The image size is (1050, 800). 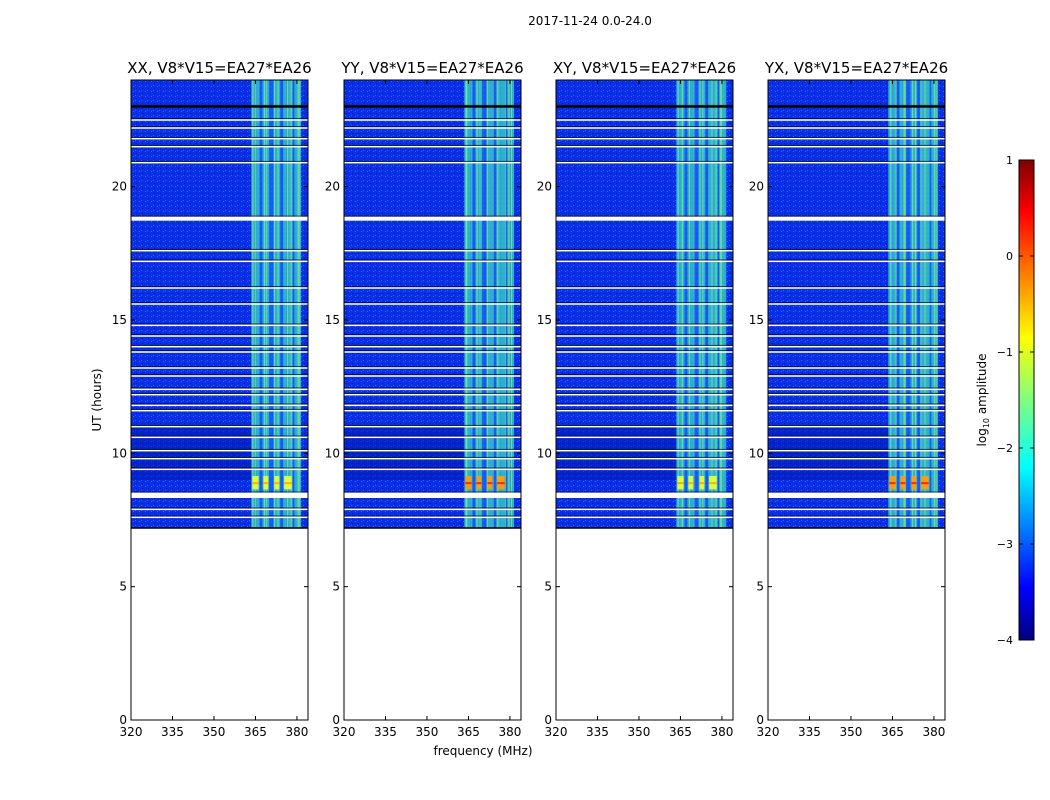 What do you see at coordinates (1005, 640) in the screenshot?
I see `colorbar-tick-label: −4` at bounding box center [1005, 640].